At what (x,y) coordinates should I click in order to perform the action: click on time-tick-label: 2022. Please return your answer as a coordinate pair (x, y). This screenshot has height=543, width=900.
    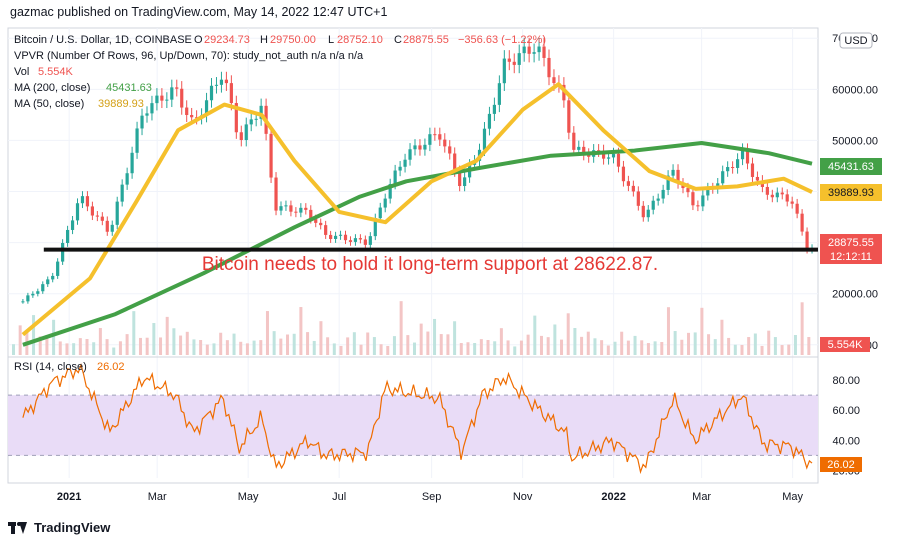
    Looking at the image, I should click on (613, 497).